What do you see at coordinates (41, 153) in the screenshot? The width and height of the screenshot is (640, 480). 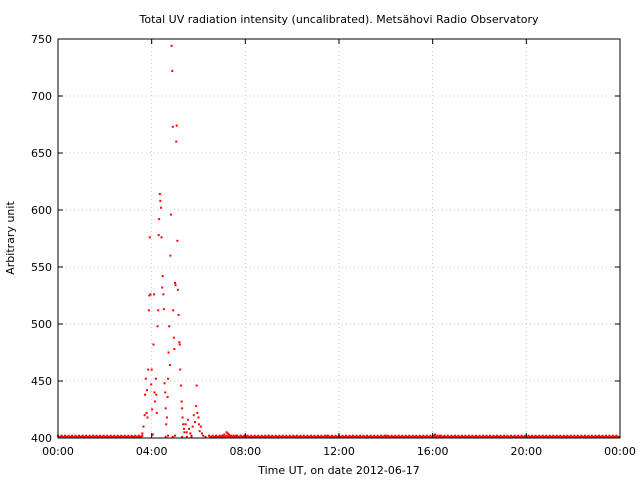 I see `y-tick-label: 650` at bounding box center [41, 153].